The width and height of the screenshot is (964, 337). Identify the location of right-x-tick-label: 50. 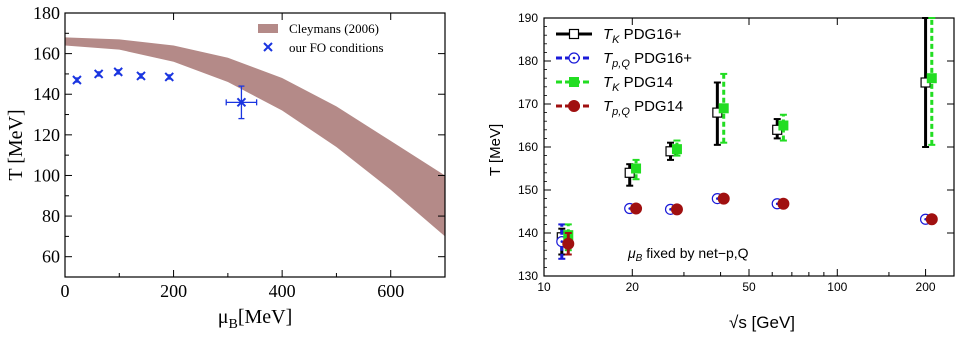
(749, 287).